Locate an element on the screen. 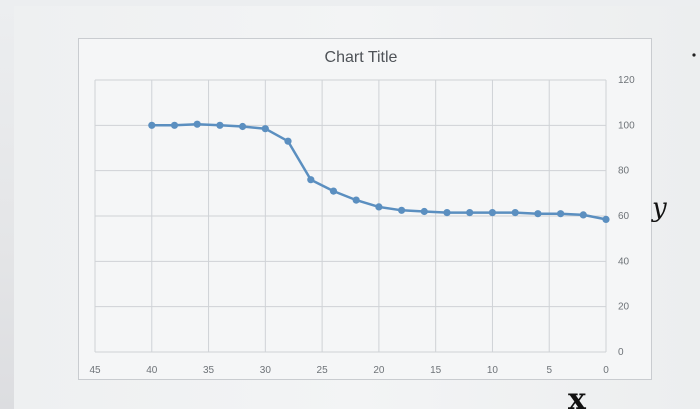  y-tick-label: 80 is located at coordinates (624, 171).